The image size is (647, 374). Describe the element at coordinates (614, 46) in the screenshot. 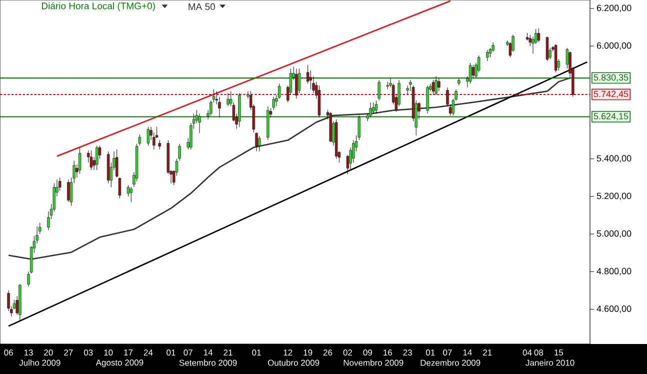

I see `y-tick-label: 6.000,00` at that location.